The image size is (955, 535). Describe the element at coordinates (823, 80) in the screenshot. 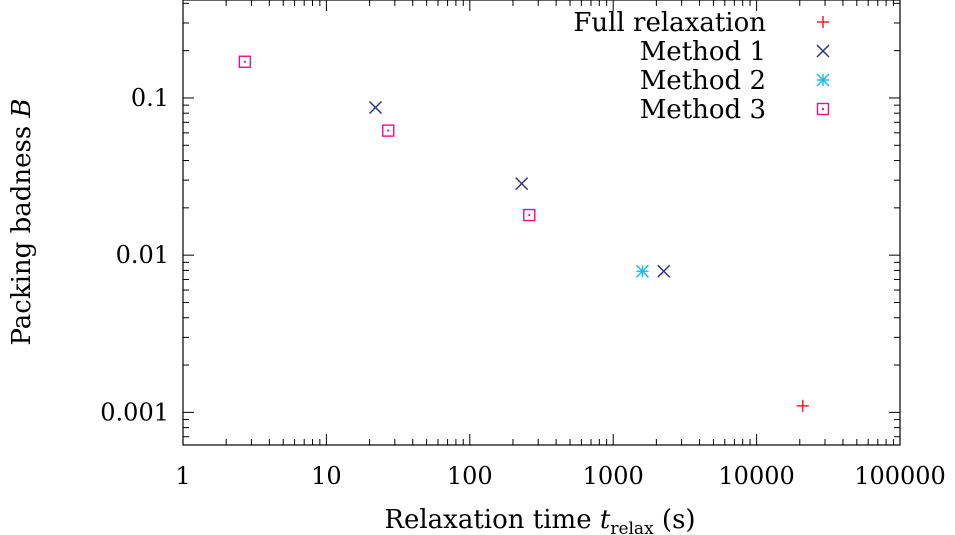

I see `legend-marker-star` at that location.